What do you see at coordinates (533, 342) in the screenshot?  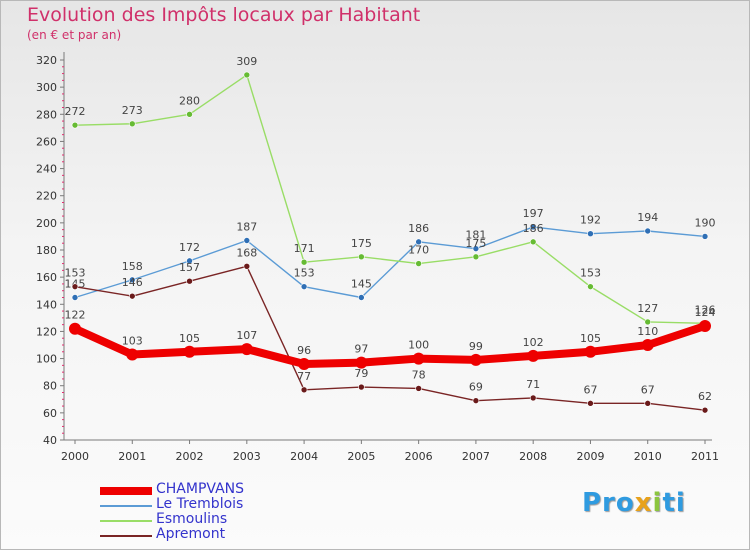 I see `data-label-champvans: 102` at bounding box center [533, 342].